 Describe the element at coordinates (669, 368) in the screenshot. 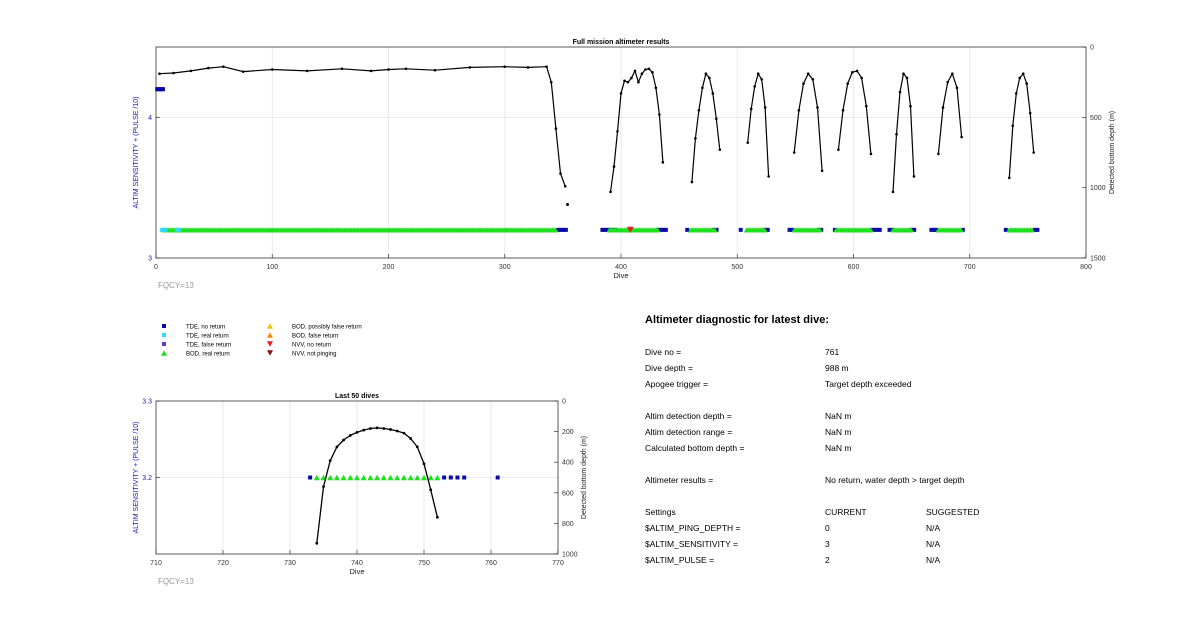

I see `diag-label: Dive depth =` at that location.